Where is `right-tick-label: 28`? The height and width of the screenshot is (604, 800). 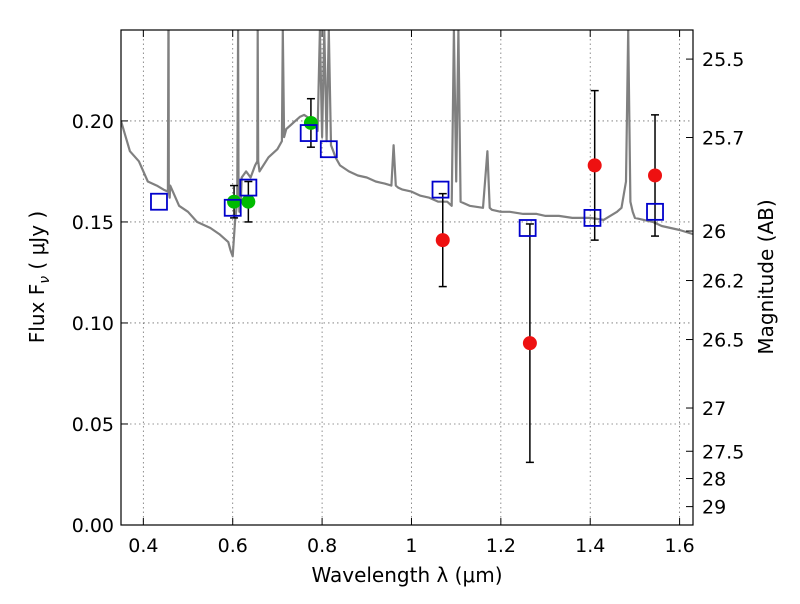 right-tick-label: 28 is located at coordinates (714, 480).